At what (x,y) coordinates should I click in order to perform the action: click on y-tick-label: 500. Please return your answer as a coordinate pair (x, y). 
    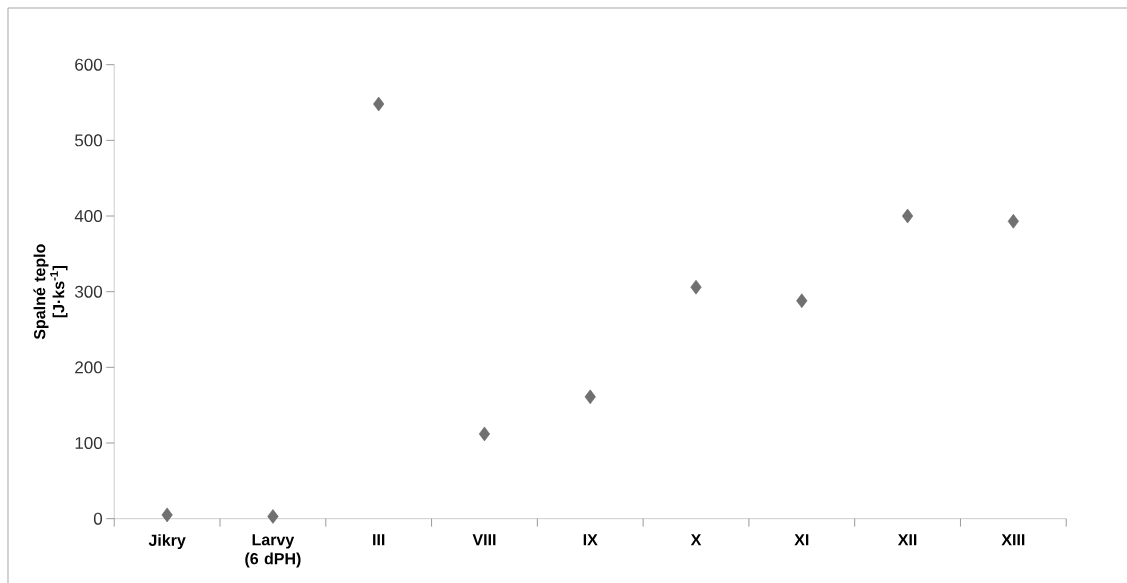
    Looking at the image, I should click on (89, 140).